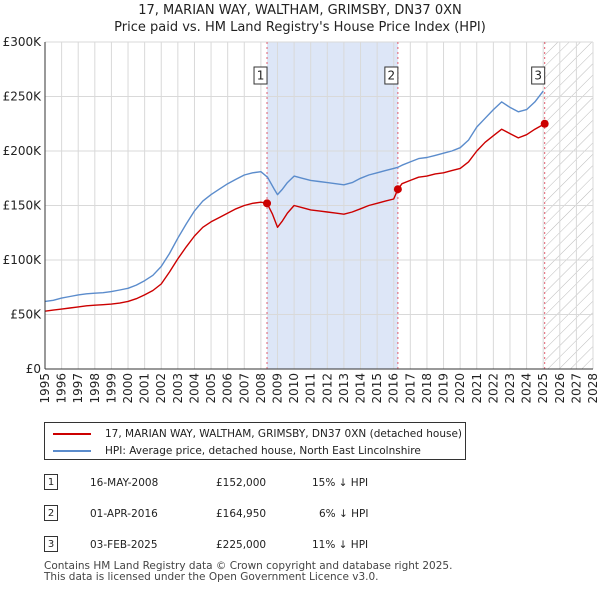 The image size is (600, 590). Describe the element at coordinates (62, 388) in the screenshot. I see `x-tick-label: 1996` at that location.